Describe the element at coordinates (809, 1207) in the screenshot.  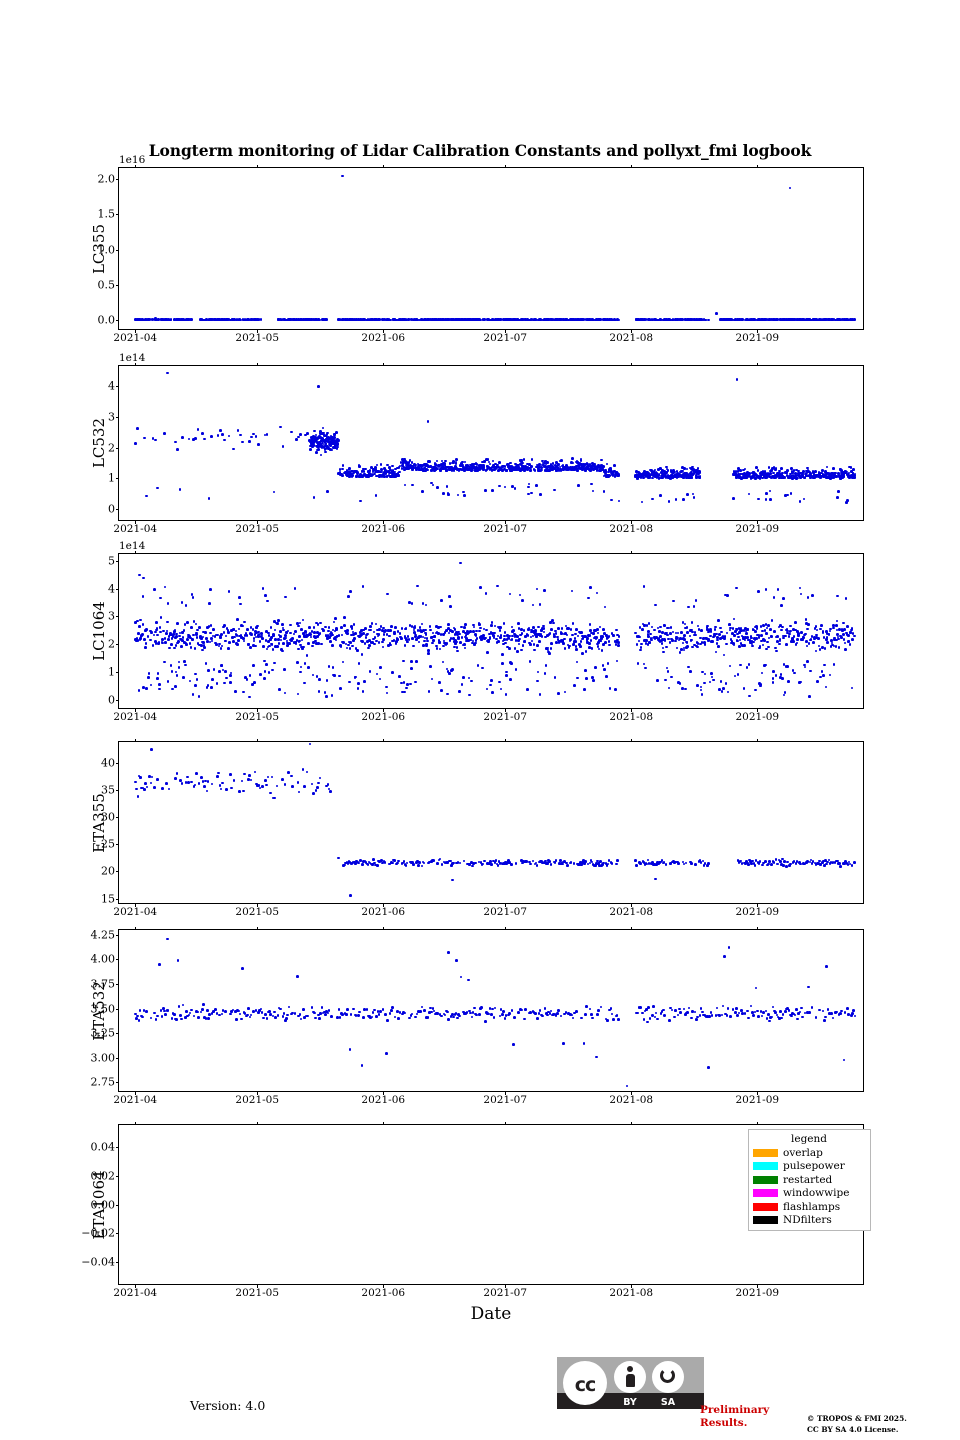
I see `legend-item-flashlamps: flashlamps` at that location.